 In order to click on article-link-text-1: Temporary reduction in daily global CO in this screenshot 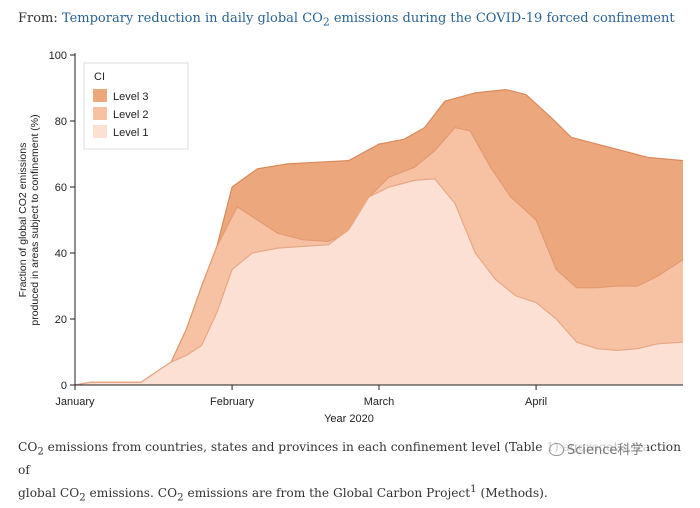, I will do `click(192, 18)`.